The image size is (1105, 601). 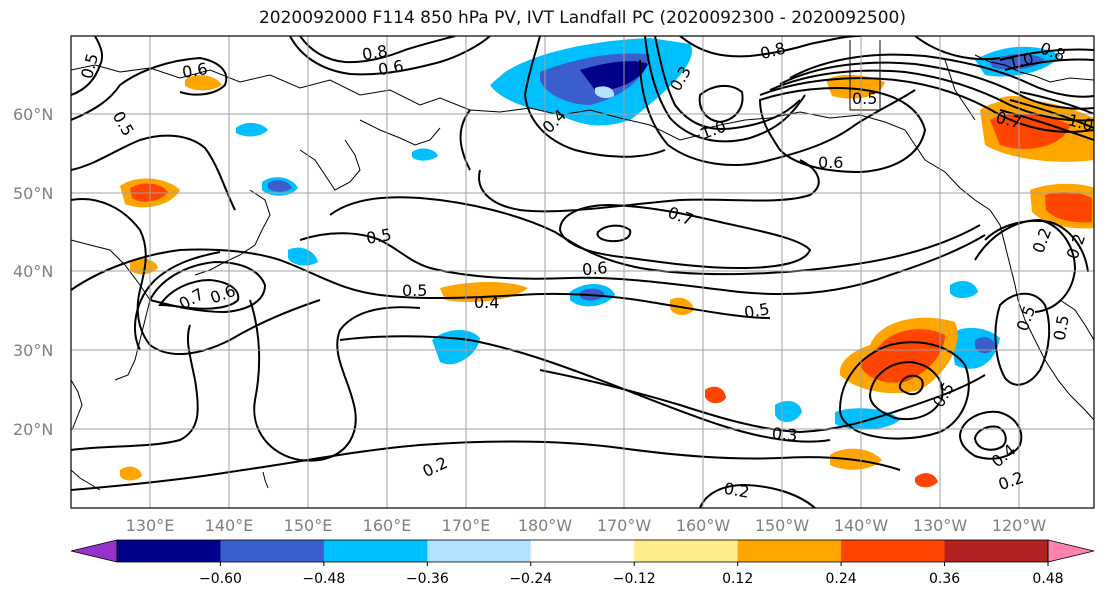 I want to click on lon-label: 130°W, so click(x=940, y=525).